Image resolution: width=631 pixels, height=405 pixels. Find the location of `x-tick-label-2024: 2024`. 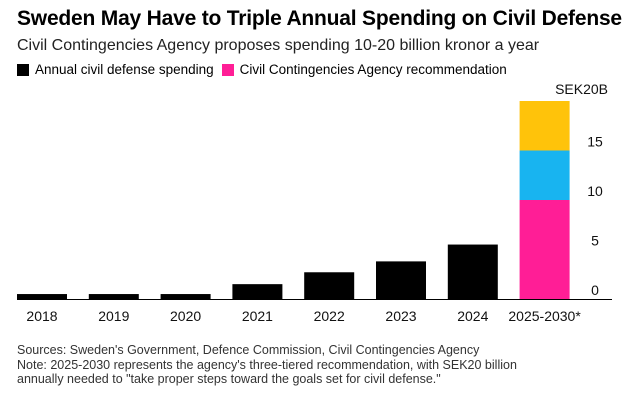

x-tick-label-2024: 2024 is located at coordinates (472, 316).